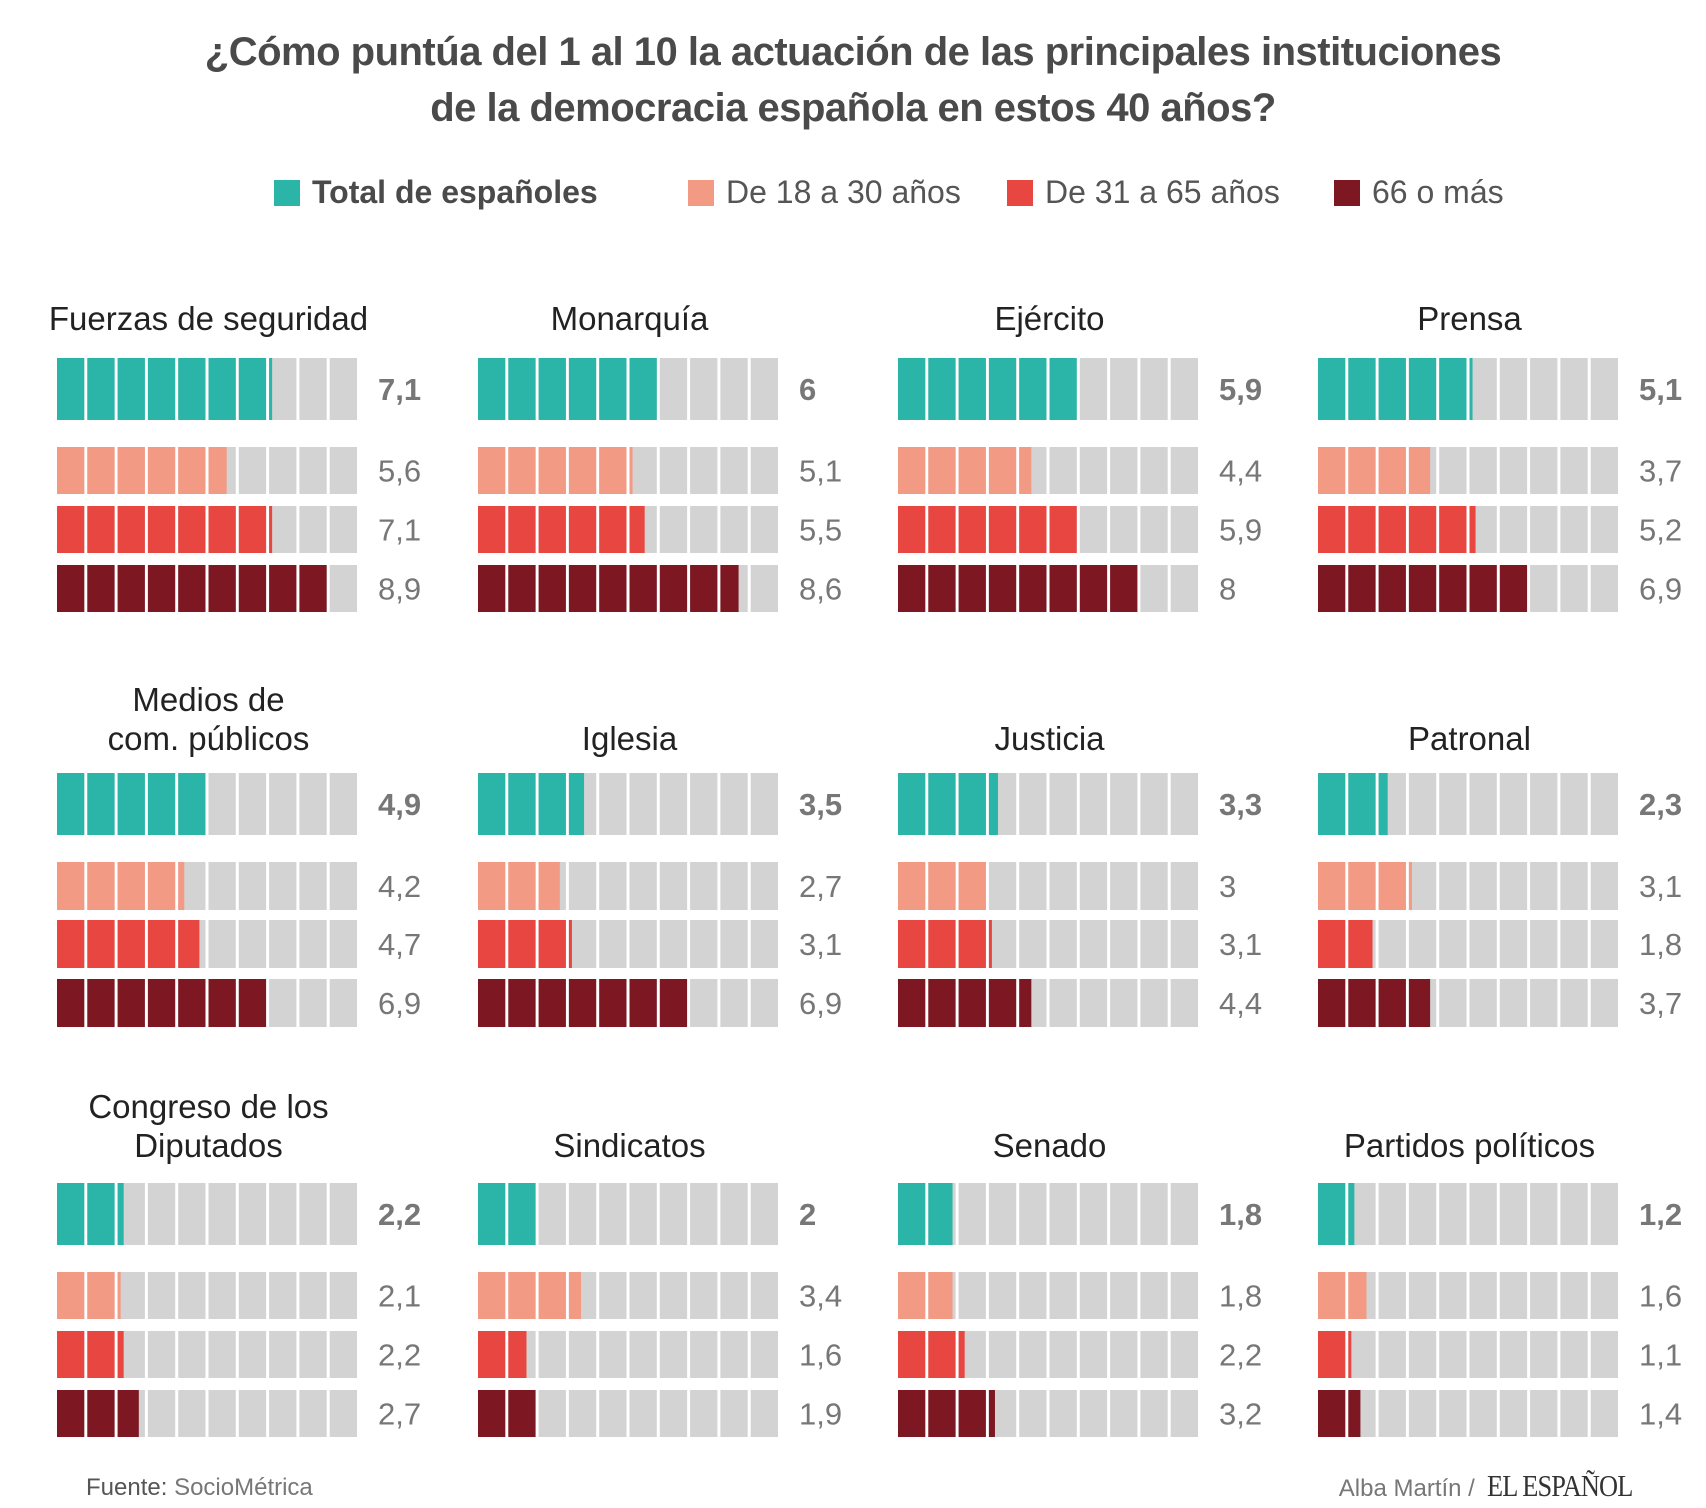 The width and height of the screenshot is (1706, 1508). I want to click on value-label-66-plus: 2,7, so click(399, 1414).